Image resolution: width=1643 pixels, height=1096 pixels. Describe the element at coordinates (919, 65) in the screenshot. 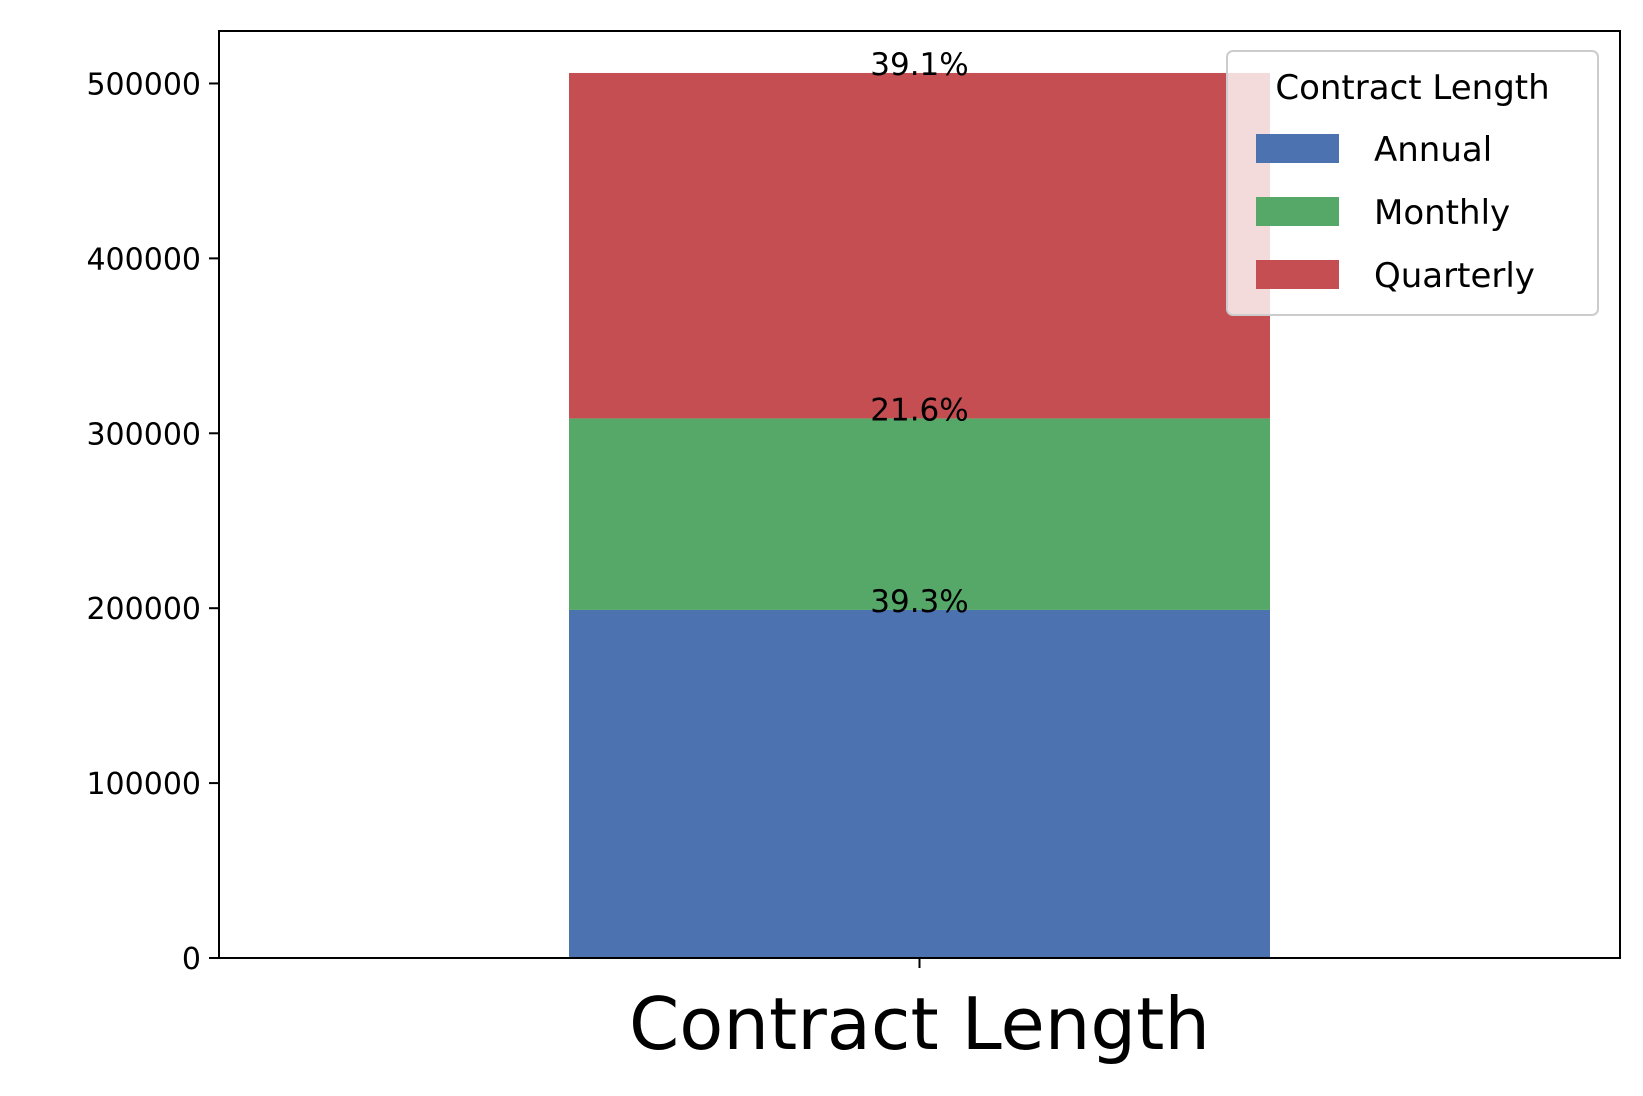

I see `data-label-quarterly: 39.1%` at that location.